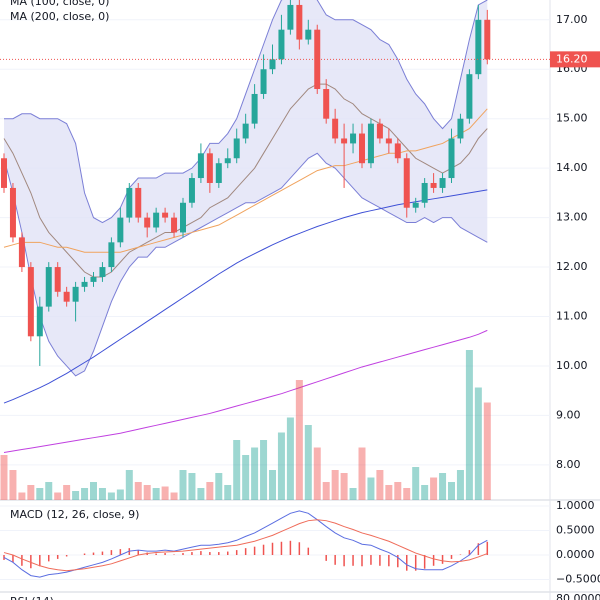 This screenshot has width=600, height=600. Describe the element at coordinates (575, 505) in the screenshot. I see `y-tick-label: 1.0000` at that location.